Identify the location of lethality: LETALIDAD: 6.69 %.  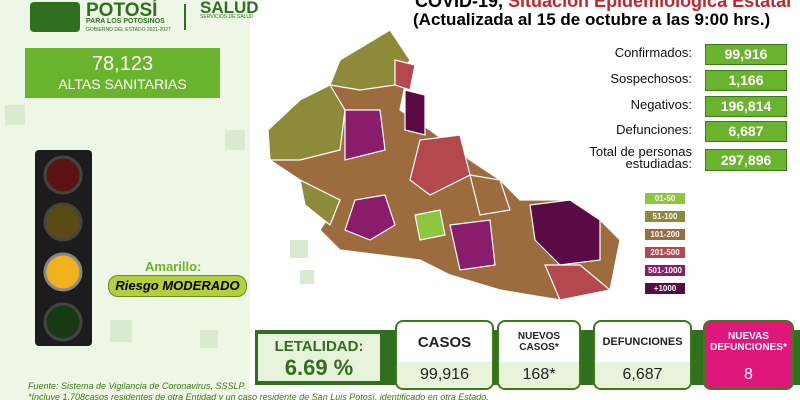
(319, 357).